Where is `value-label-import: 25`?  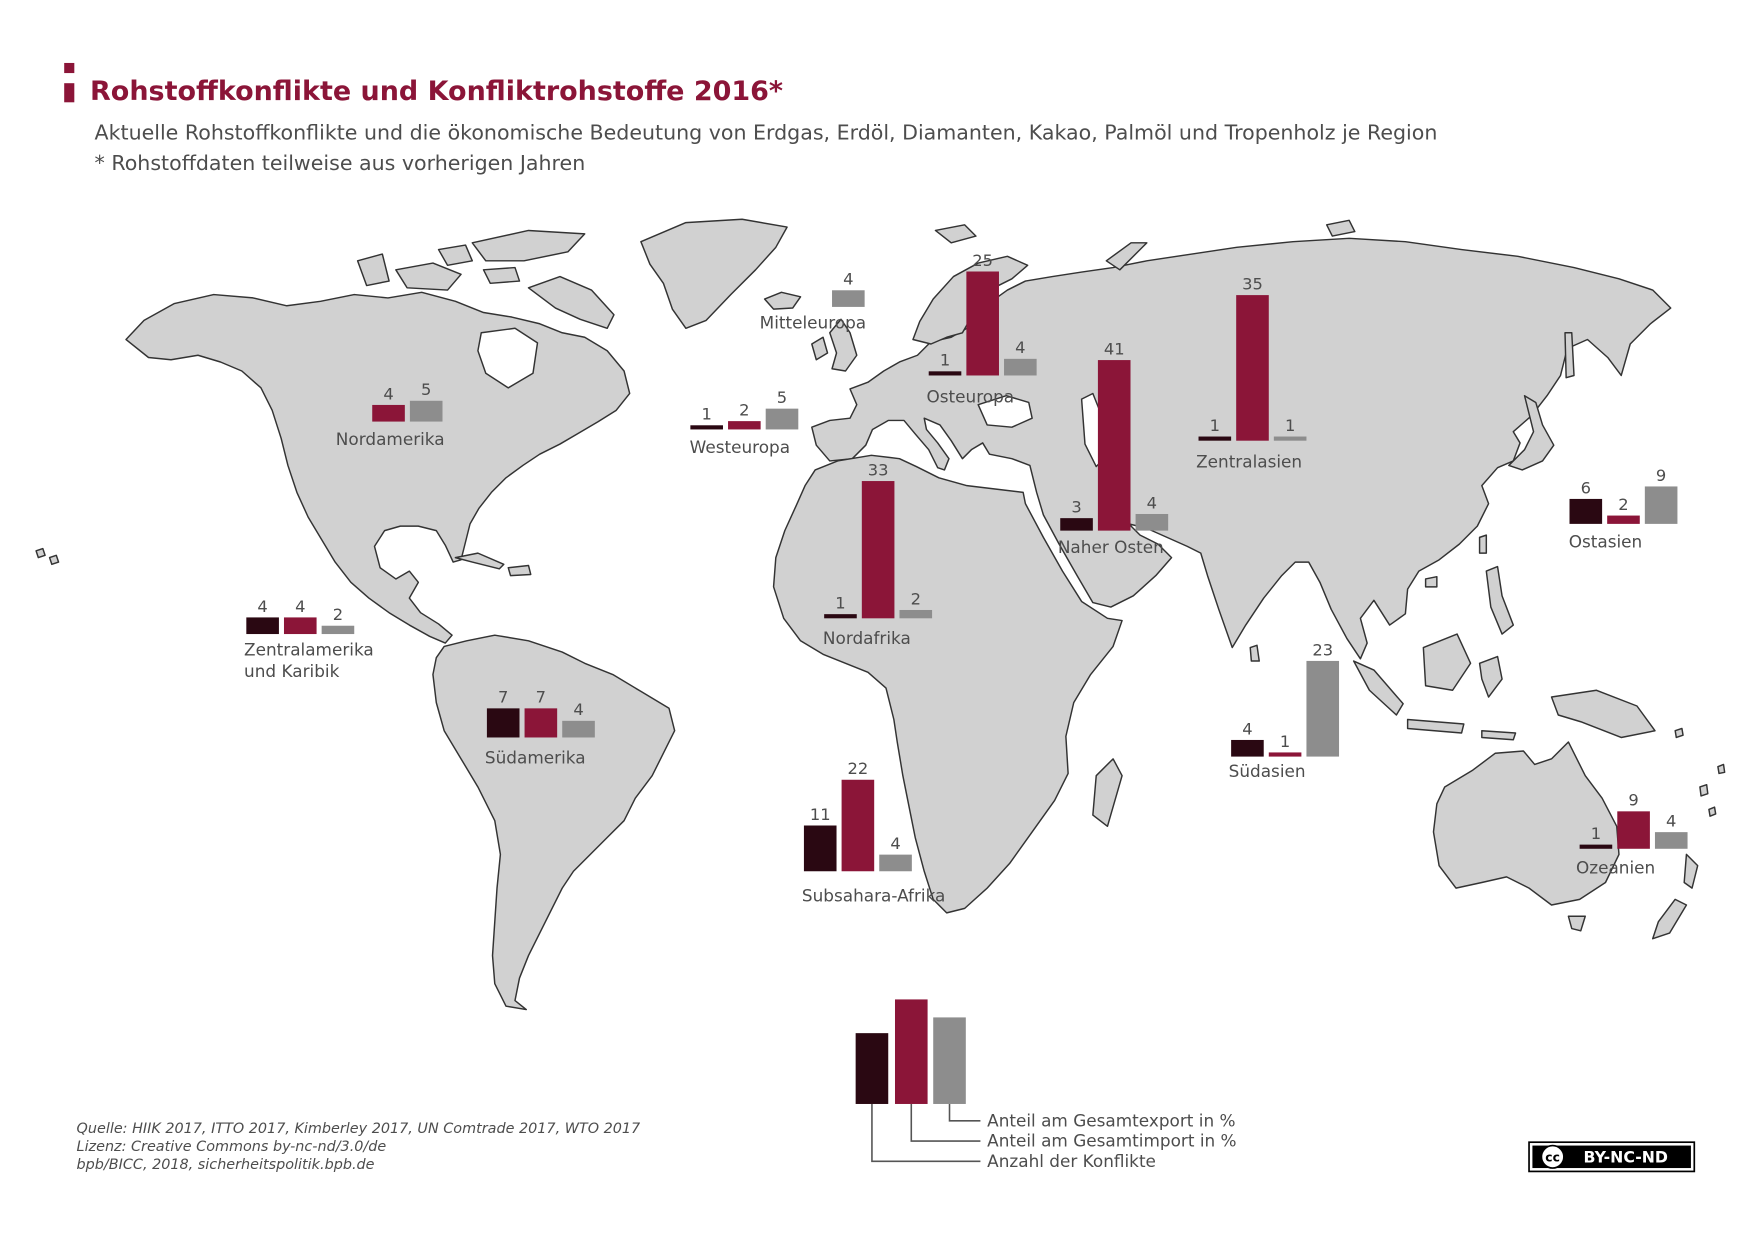
value-label-import: 25 is located at coordinates (982, 260).